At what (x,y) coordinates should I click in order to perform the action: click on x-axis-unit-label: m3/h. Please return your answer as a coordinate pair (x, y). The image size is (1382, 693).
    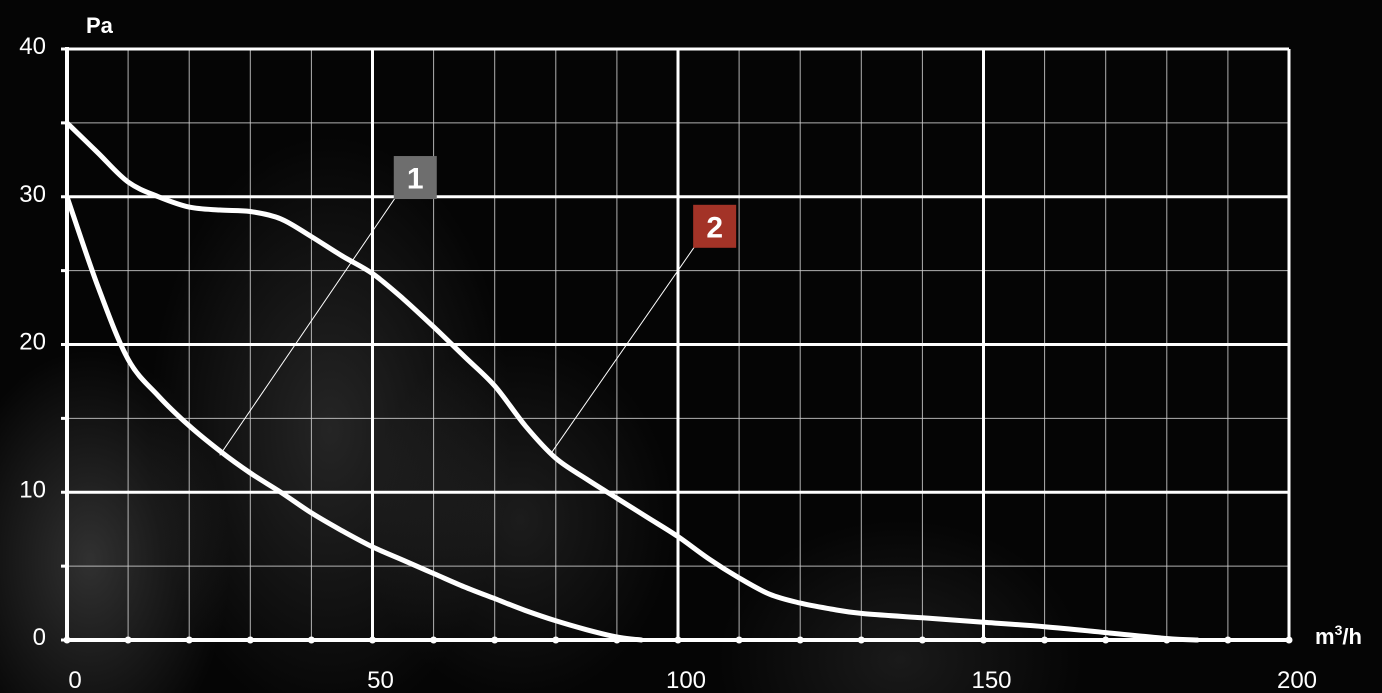
    Looking at the image, I should click on (1338, 635).